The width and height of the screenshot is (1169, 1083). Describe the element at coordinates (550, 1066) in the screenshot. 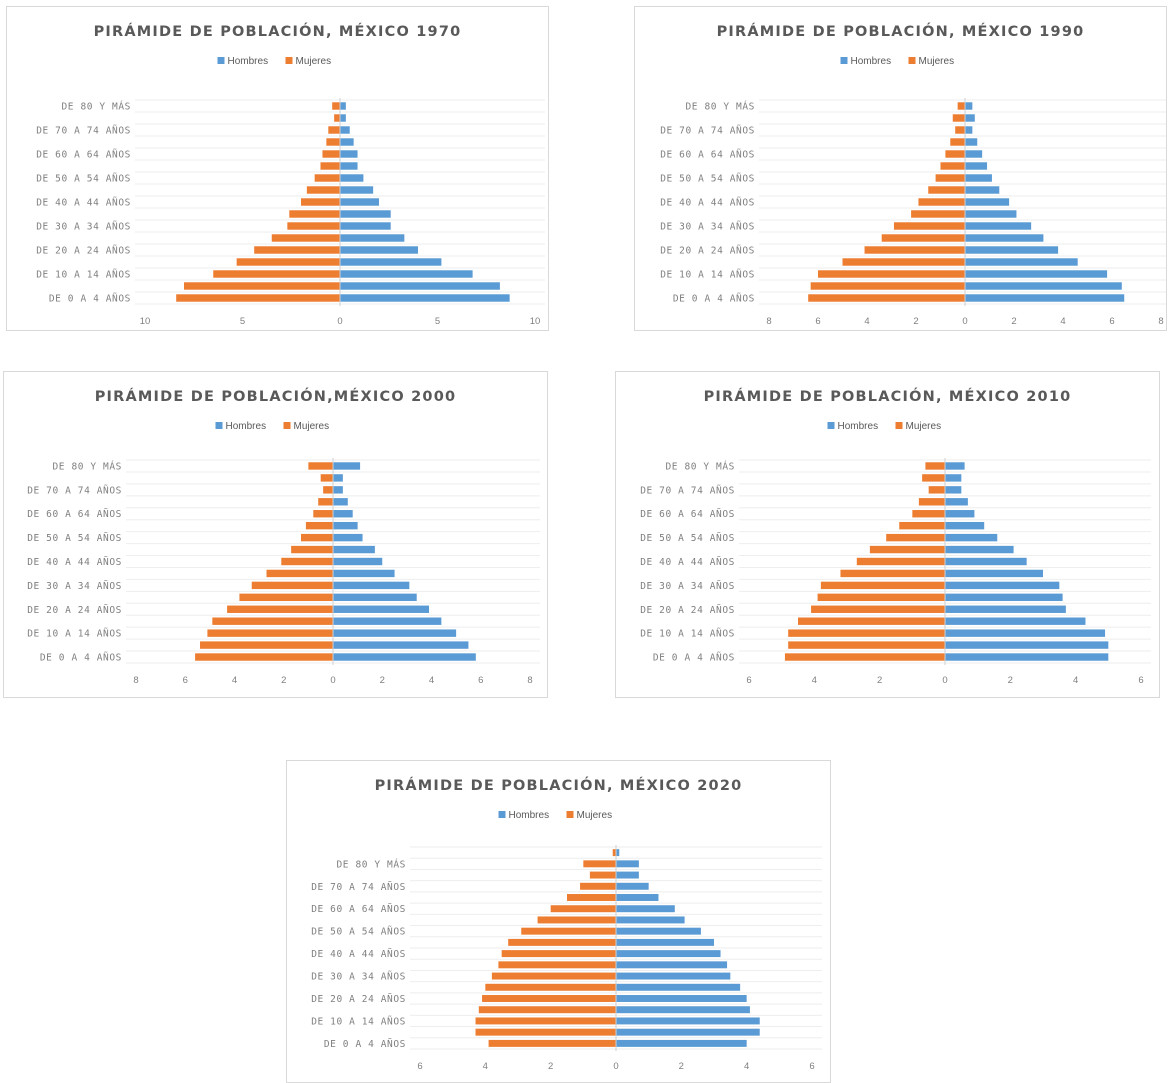

I see `x-tick-label: 2` at that location.